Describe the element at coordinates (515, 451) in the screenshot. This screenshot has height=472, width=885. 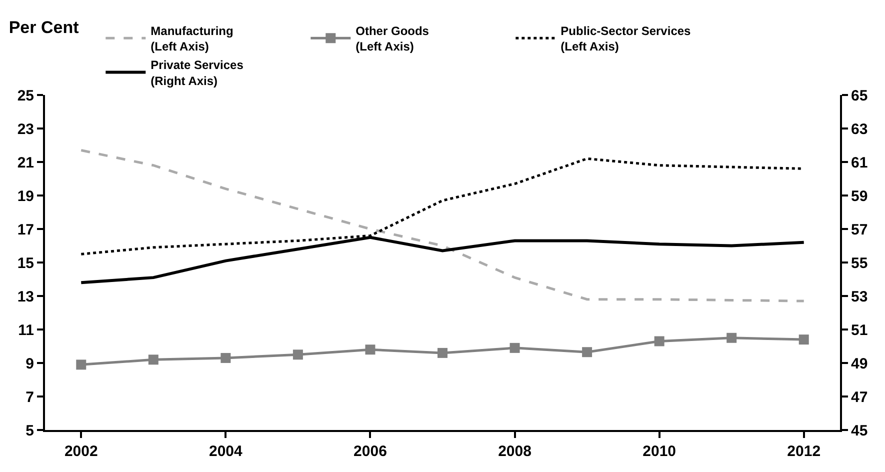
I see `x-tick-label: 2008` at that location.